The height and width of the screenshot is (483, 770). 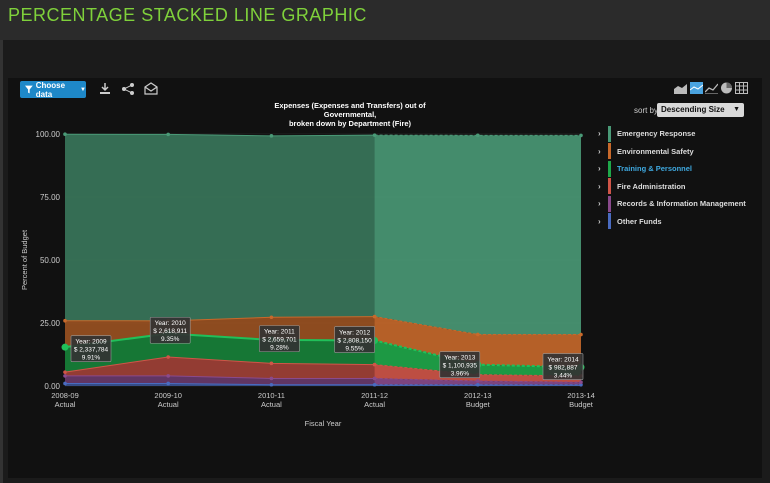 I want to click on series-line-other-funds, so click(x=220, y=384).